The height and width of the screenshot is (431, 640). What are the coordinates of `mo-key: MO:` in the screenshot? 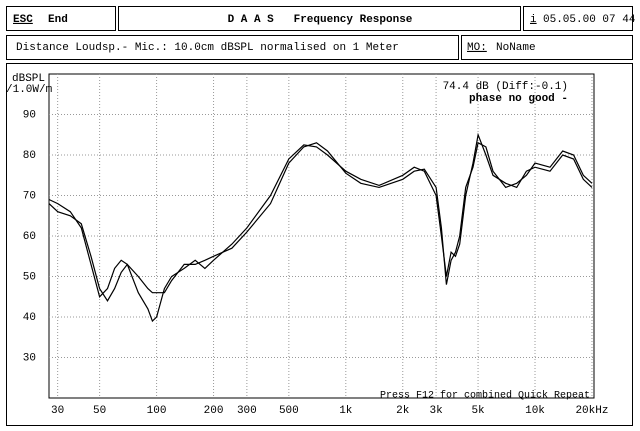 It's located at (477, 48).